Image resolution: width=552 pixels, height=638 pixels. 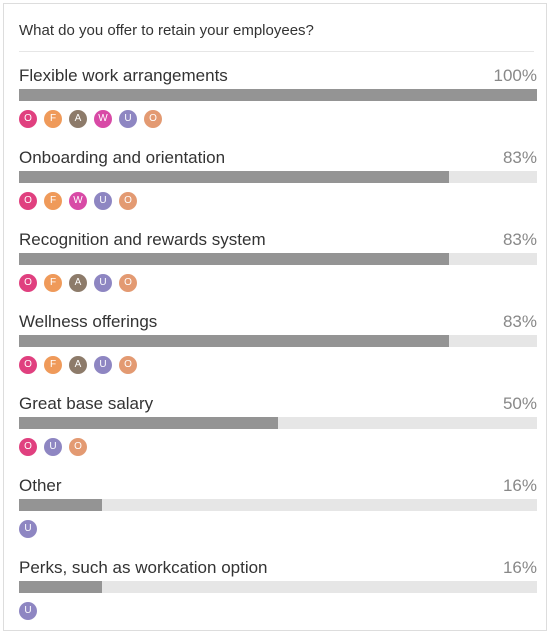 What do you see at coordinates (278, 515) in the screenshot?
I see `poll-option: Other 16% U` at bounding box center [278, 515].